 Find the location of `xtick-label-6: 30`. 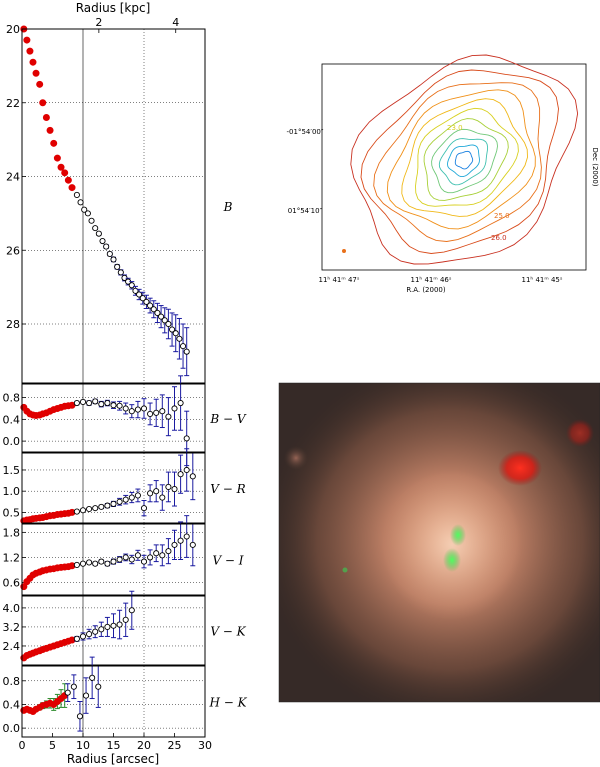

xtick-label-6: 30 is located at coordinates (205, 745).